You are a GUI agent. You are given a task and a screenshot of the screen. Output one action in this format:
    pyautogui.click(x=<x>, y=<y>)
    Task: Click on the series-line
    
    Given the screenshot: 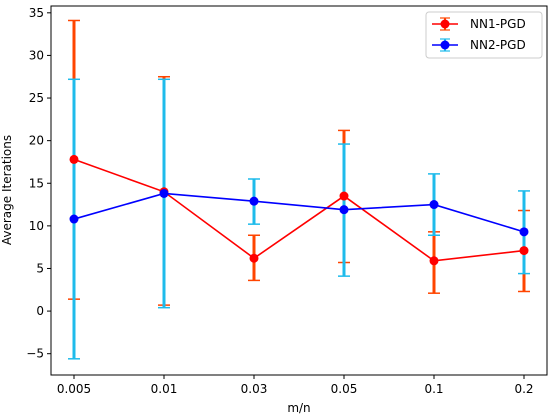 What is the action you would take?
    pyautogui.click(x=299, y=212)
    